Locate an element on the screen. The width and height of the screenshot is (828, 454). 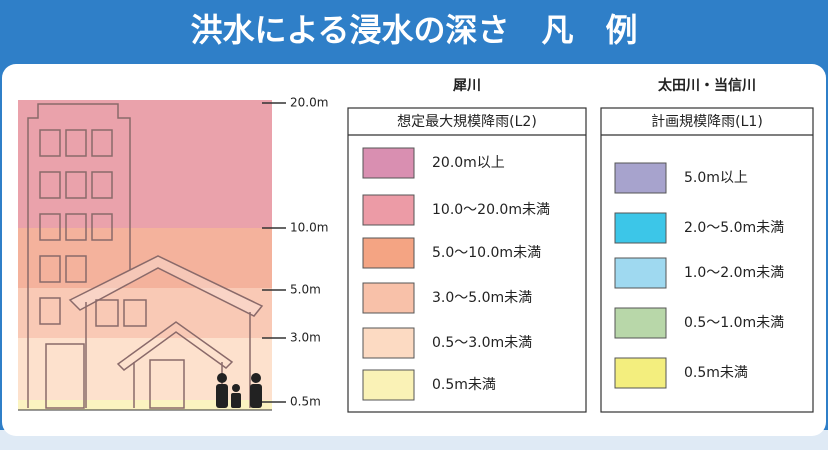
river-name: 太田川・当信川 is located at coordinates (707, 85).